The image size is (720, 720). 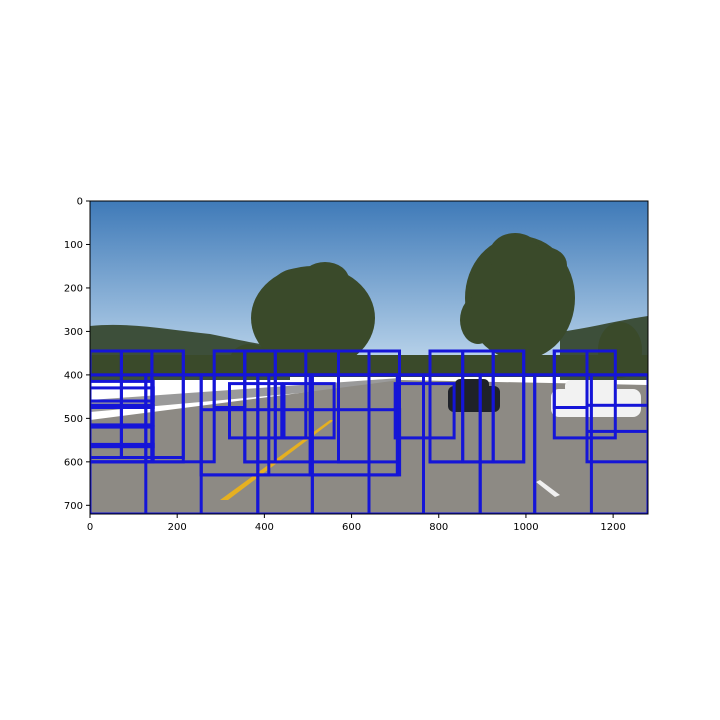 I want to click on x-tick-label: 200, so click(x=177, y=527).